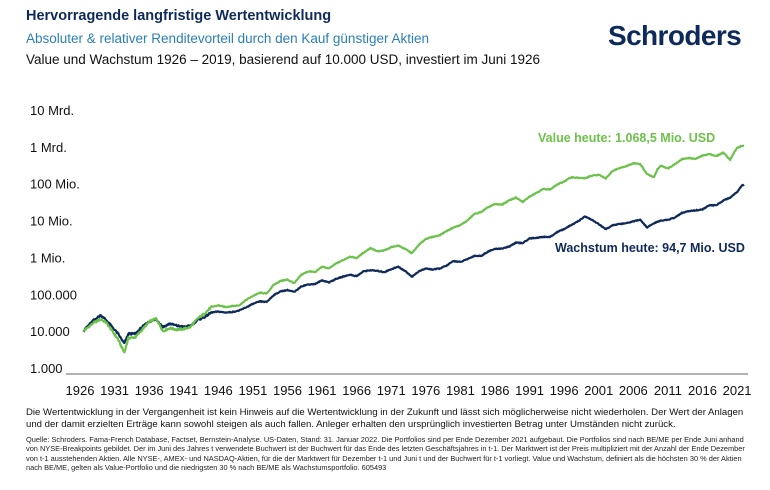 The width and height of the screenshot is (770, 490). Describe the element at coordinates (53, 294) in the screenshot. I see `y-tick-label: 100.000` at that location.